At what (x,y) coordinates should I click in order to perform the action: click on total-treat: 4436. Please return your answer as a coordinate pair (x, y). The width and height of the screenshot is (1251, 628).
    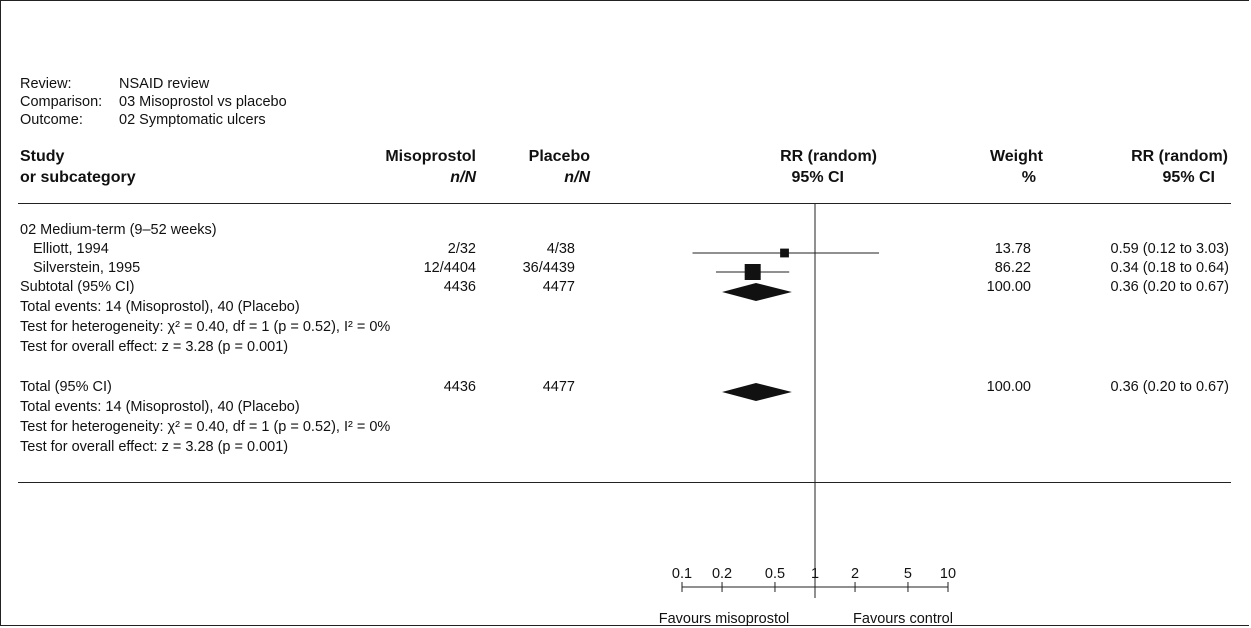
    Looking at the image, I should click on (459, 387).